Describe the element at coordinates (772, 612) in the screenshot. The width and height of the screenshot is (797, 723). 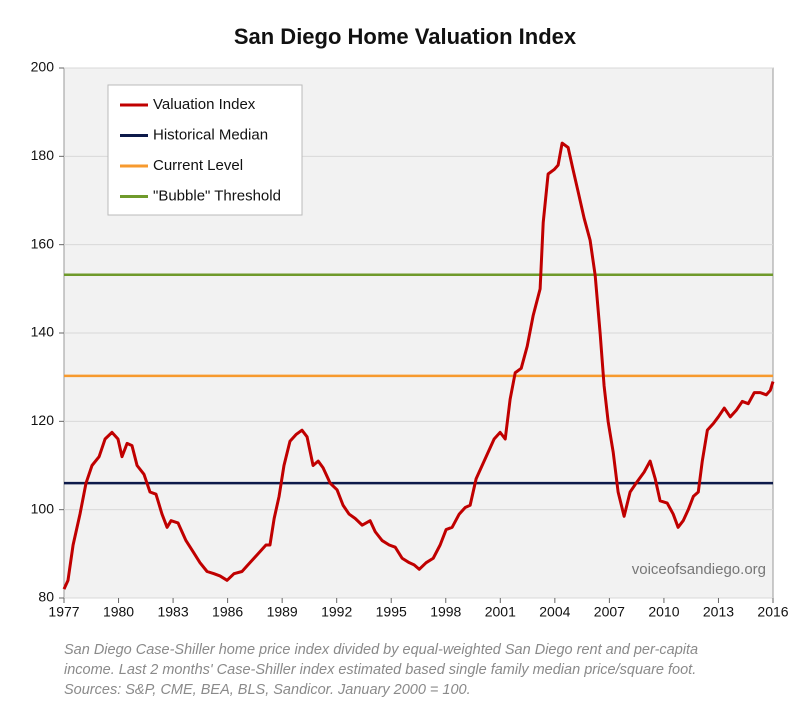
I see `x-tick-label: 2016` at that location.